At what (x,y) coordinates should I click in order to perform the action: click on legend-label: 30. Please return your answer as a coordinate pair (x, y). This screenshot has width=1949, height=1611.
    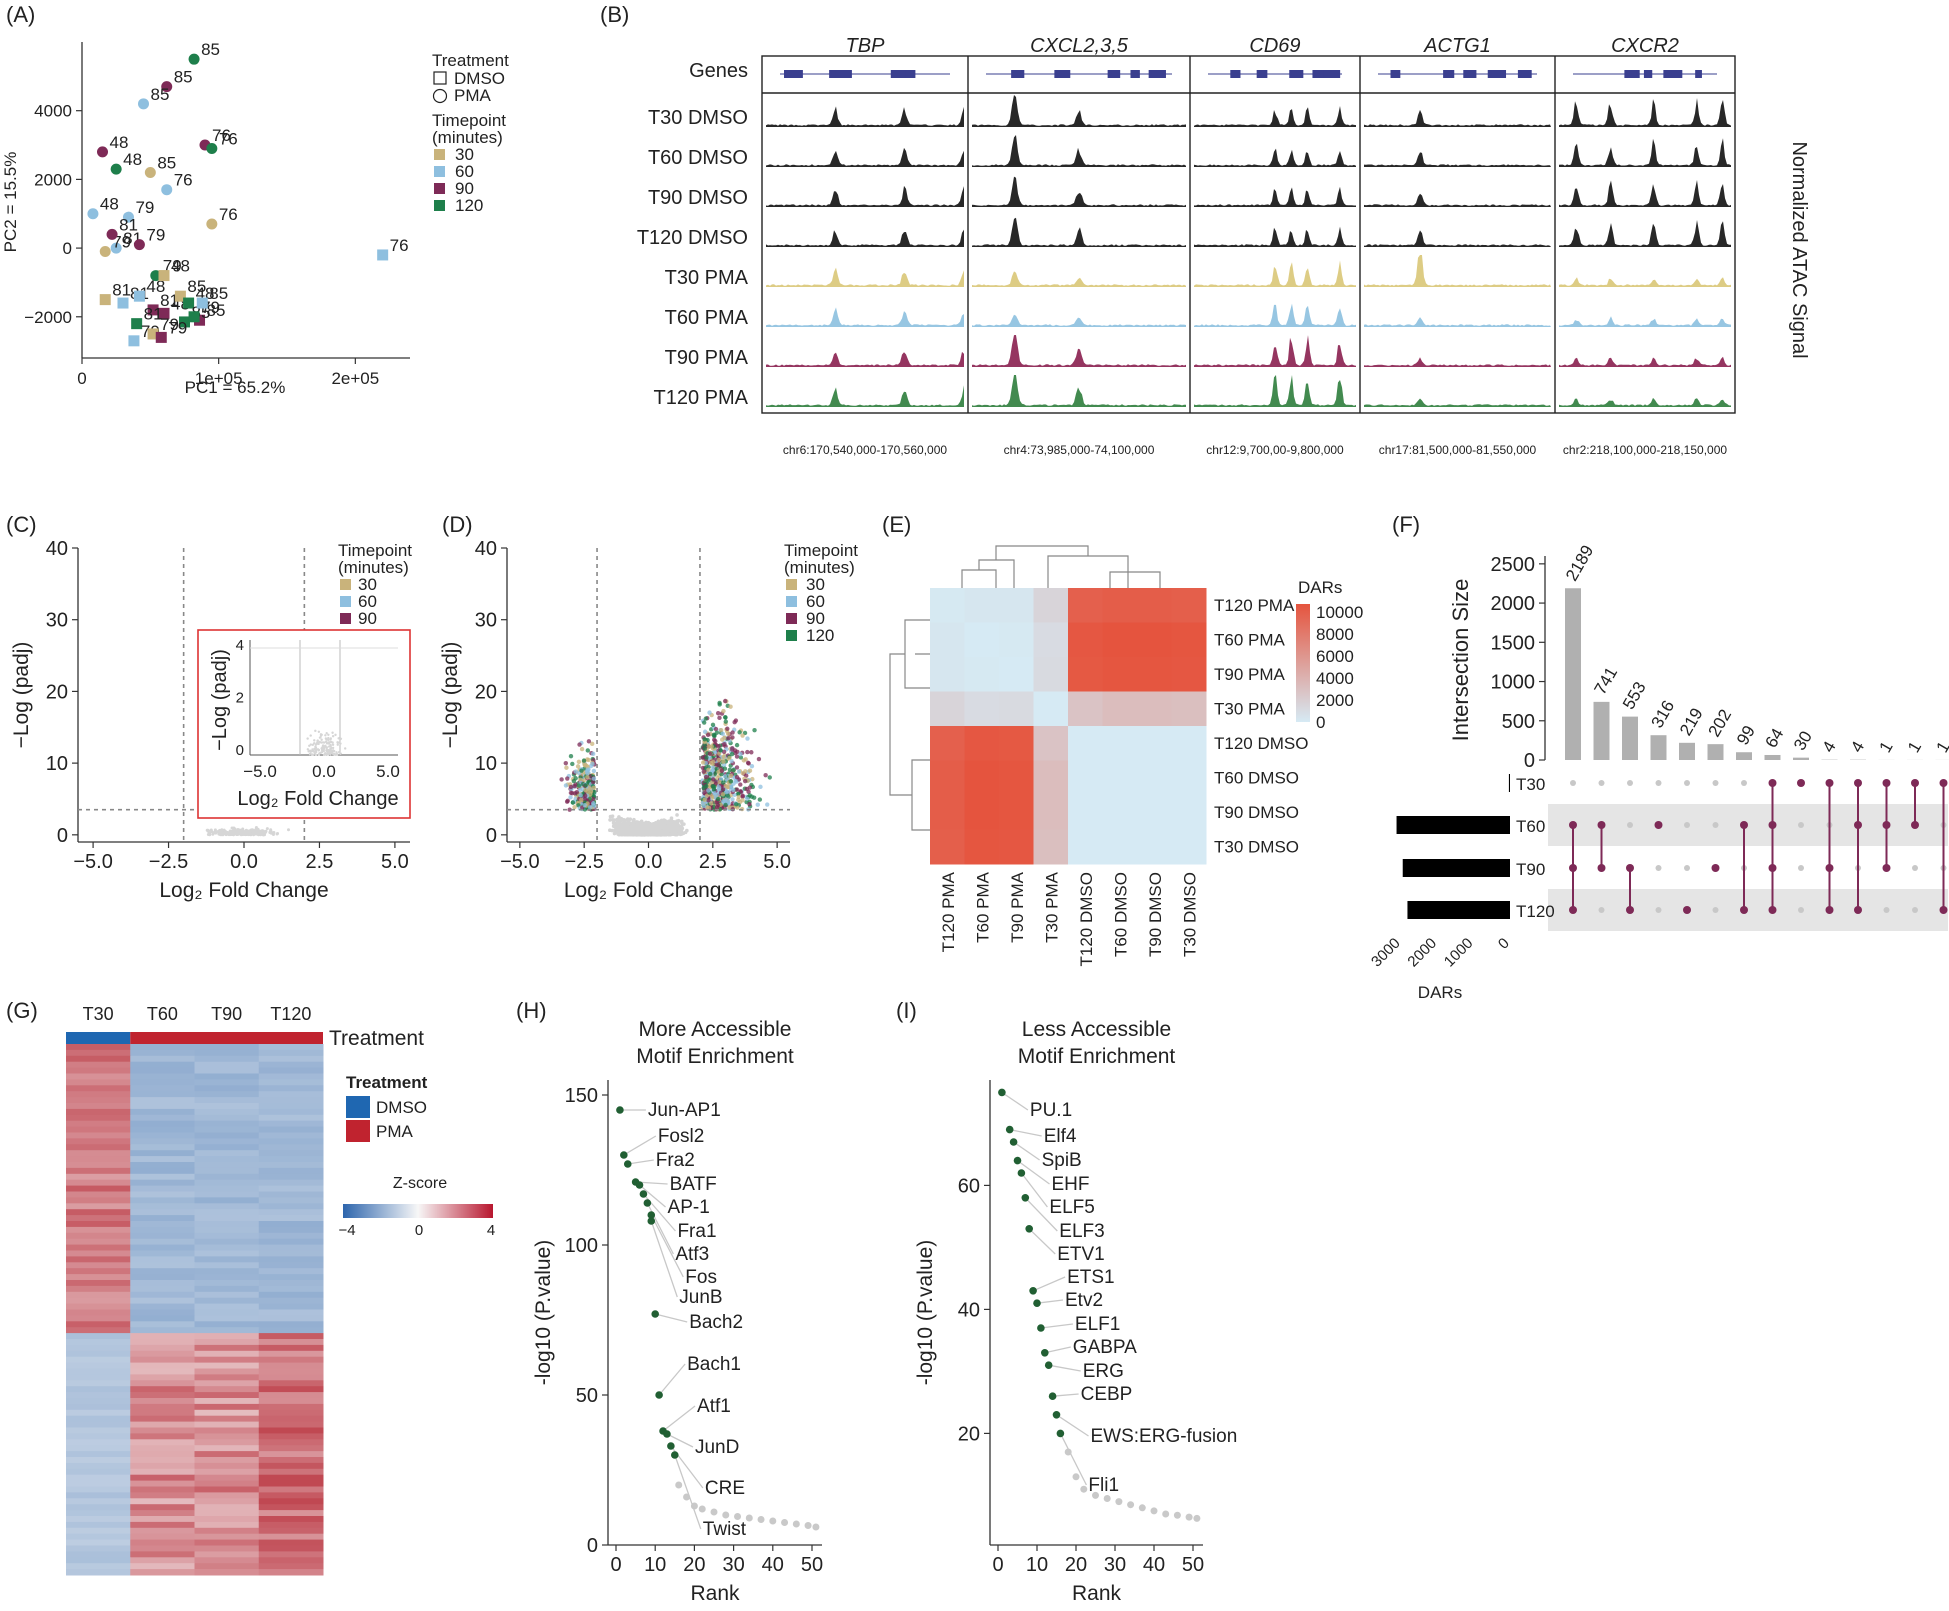
    Looking at the image, I should click on (464, 154).